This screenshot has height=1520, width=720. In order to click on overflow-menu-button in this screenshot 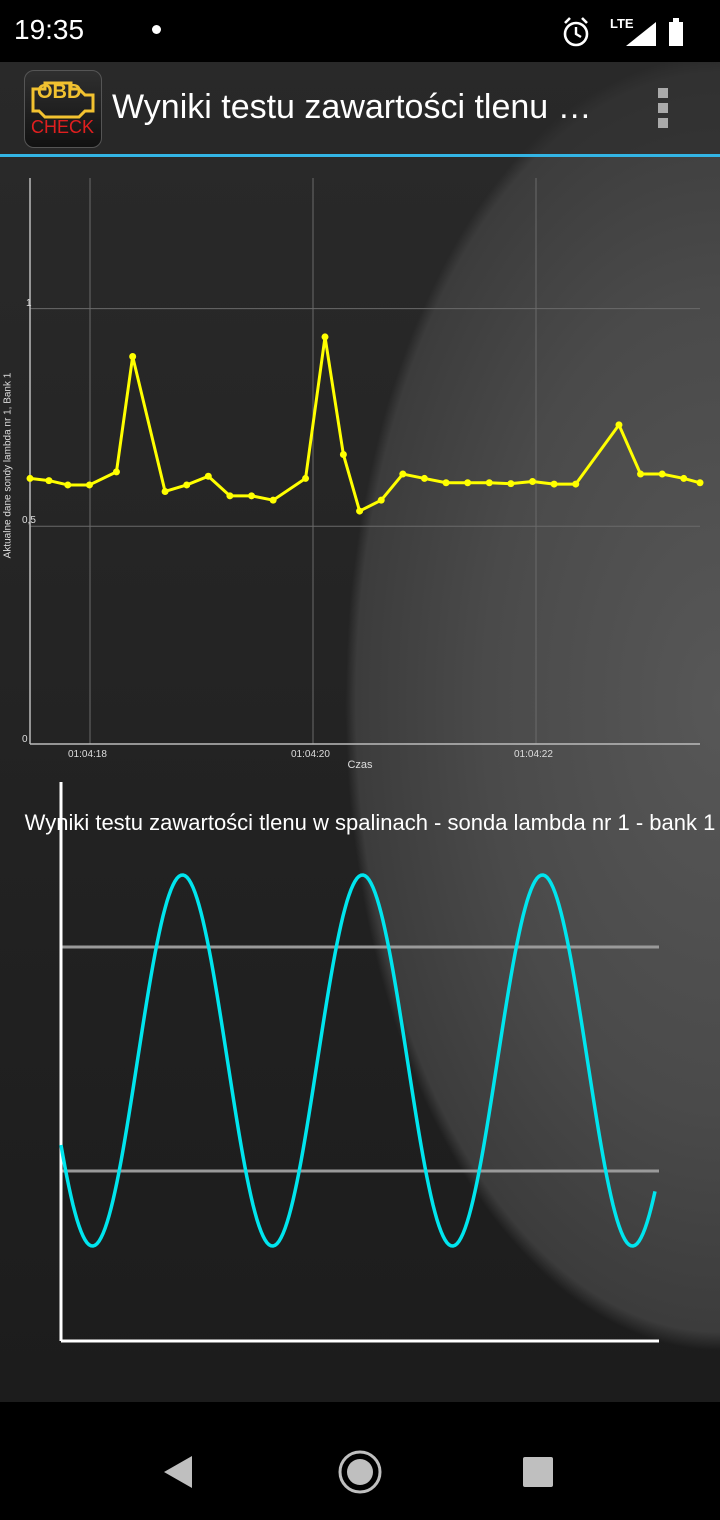, I will do `click(663, 111)`.